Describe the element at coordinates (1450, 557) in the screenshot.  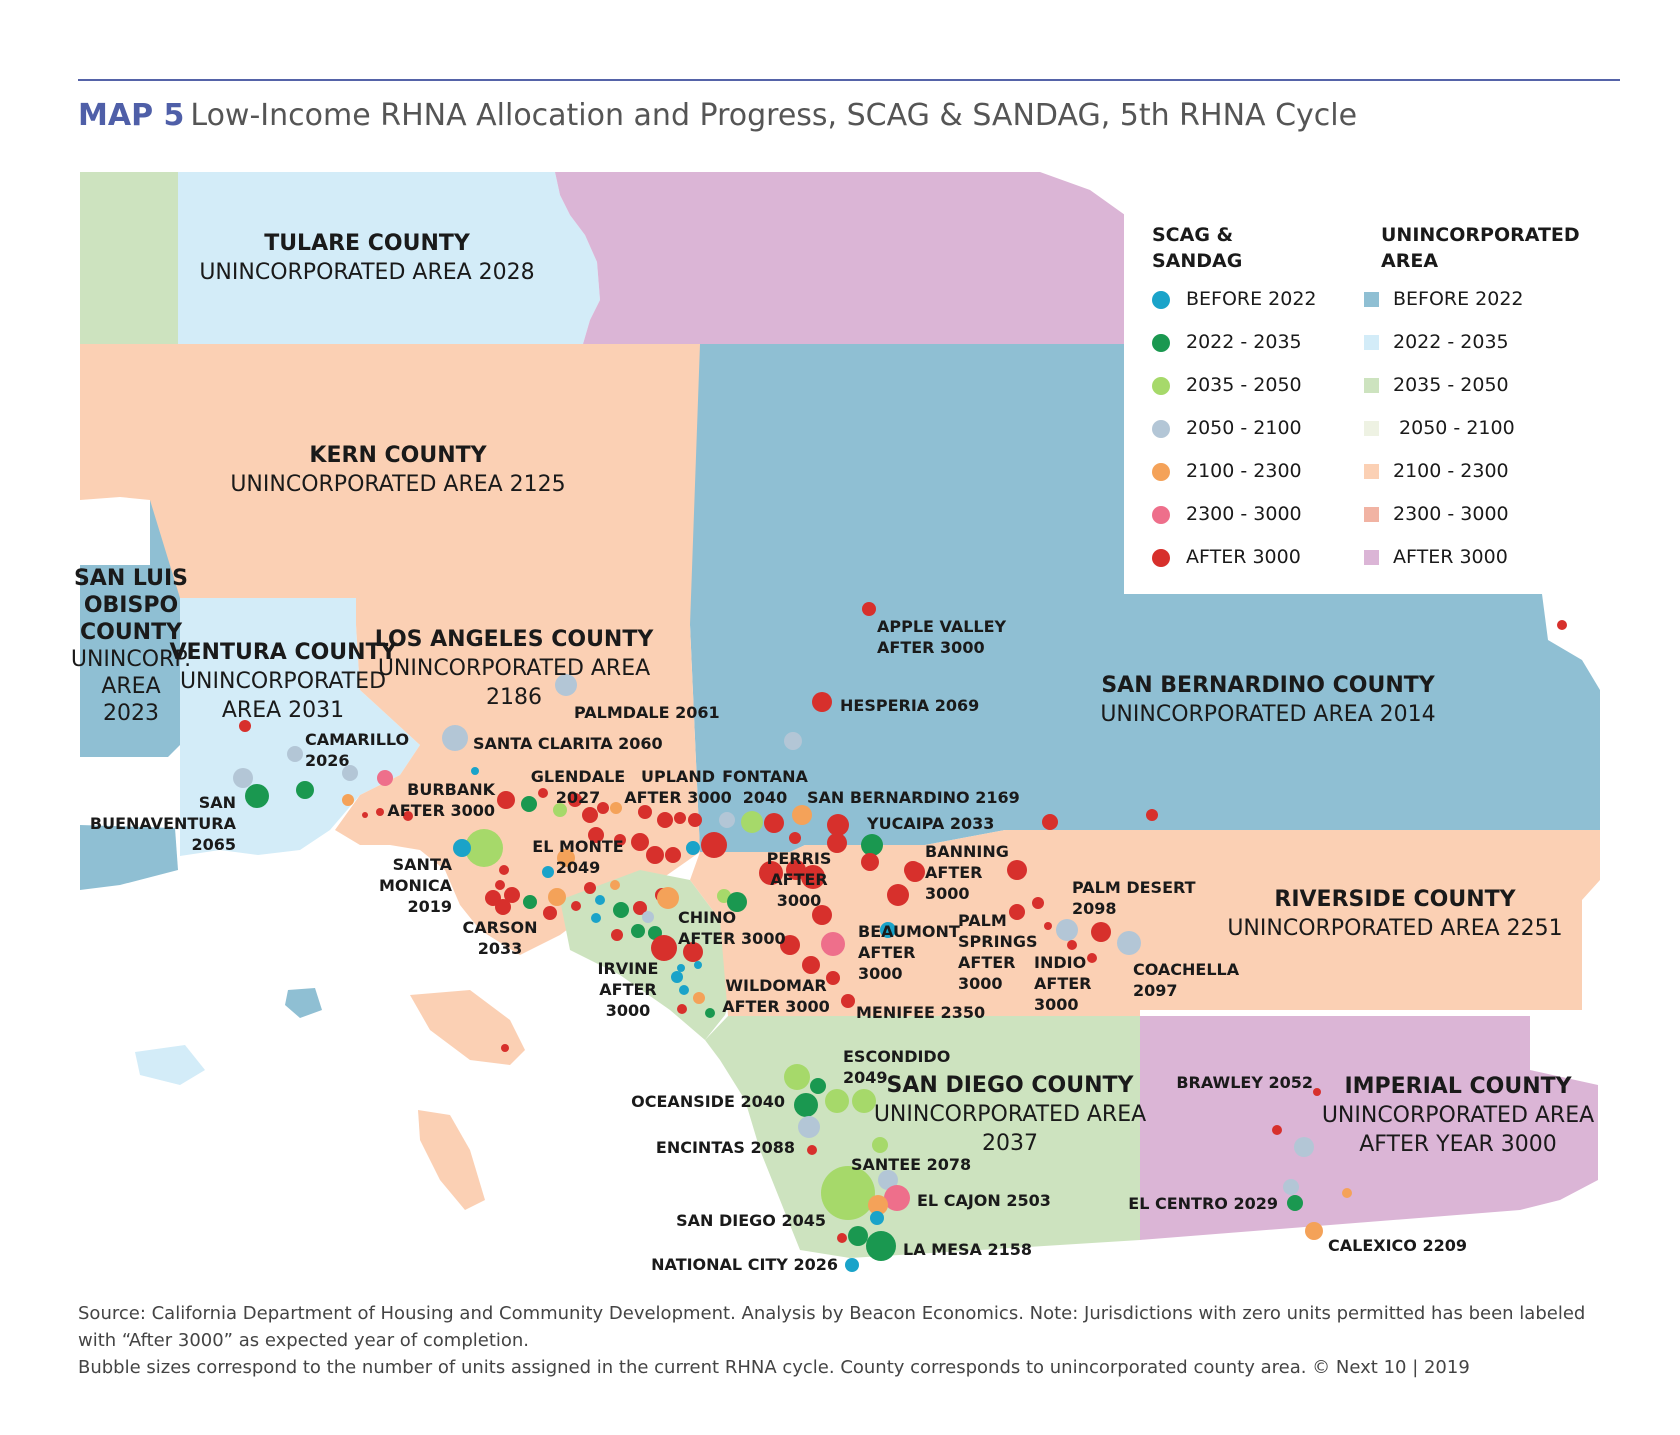
I see `legend-area-label: AFTER 3000` at that location.